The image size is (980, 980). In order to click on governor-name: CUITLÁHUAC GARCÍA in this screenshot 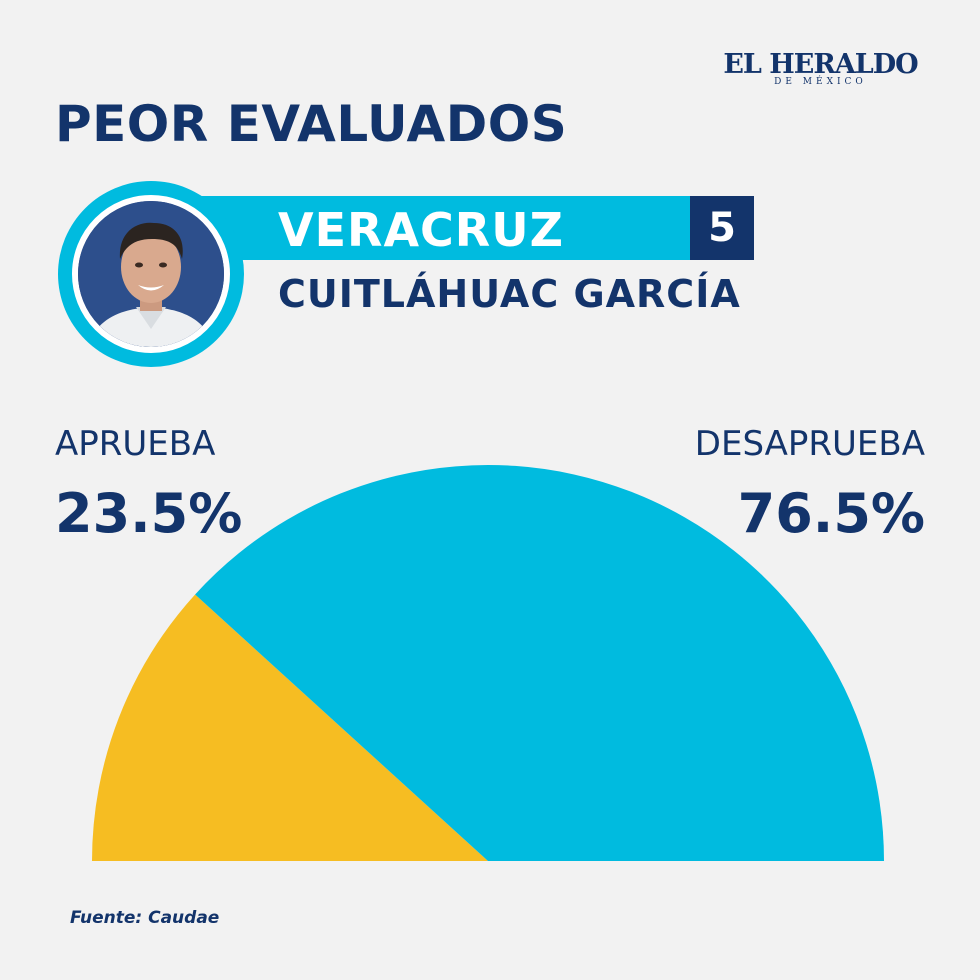, I will do `click(509, 294)`.